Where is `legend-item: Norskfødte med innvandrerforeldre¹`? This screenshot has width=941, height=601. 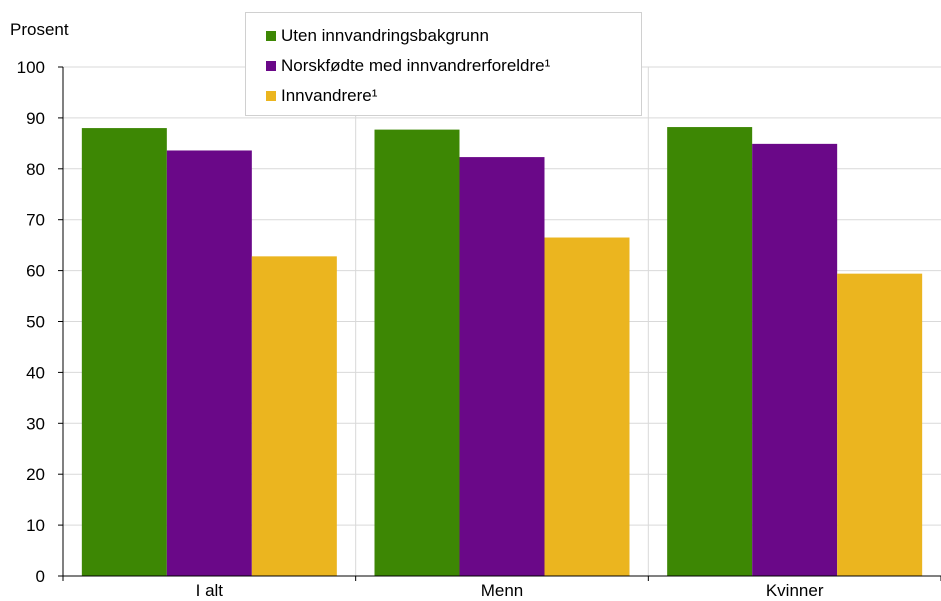
legend-item: Norskfødte med innvandrerforeldre¹ is located at coordinates (453, 66).